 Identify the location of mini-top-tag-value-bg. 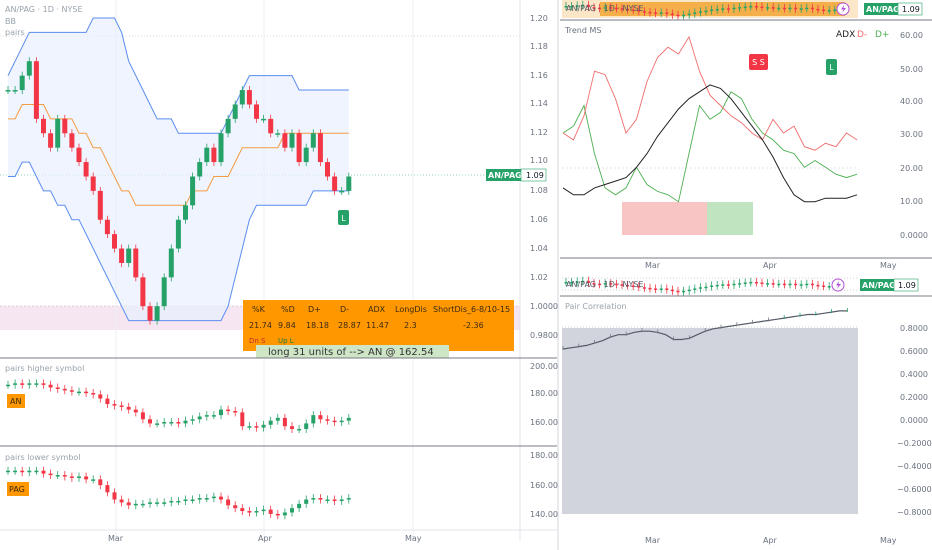
(910, 9).